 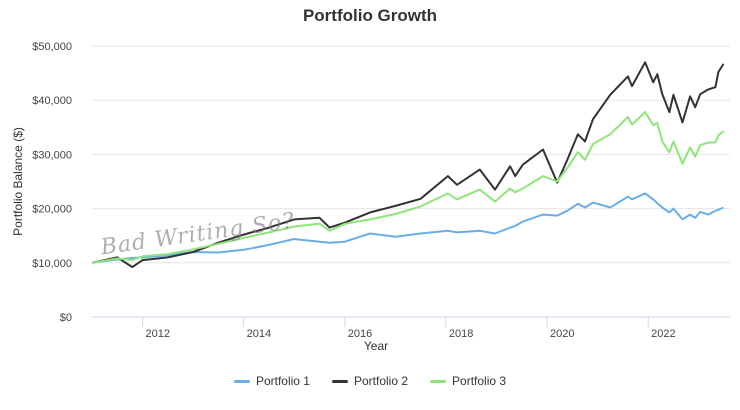 What do you see at coordinates (259, 334) in the screenshot?
I see `x-tick-label: 2014` at bounding box center [259, 334].